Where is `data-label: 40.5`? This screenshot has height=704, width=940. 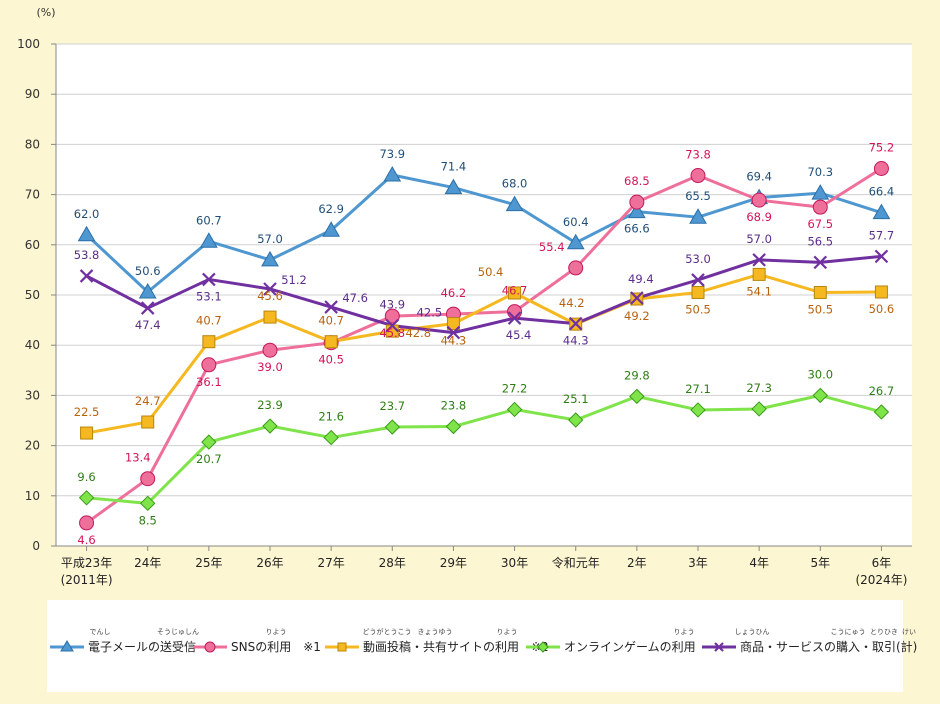
data-label: 40.5 is located at coordinates (331, 360).